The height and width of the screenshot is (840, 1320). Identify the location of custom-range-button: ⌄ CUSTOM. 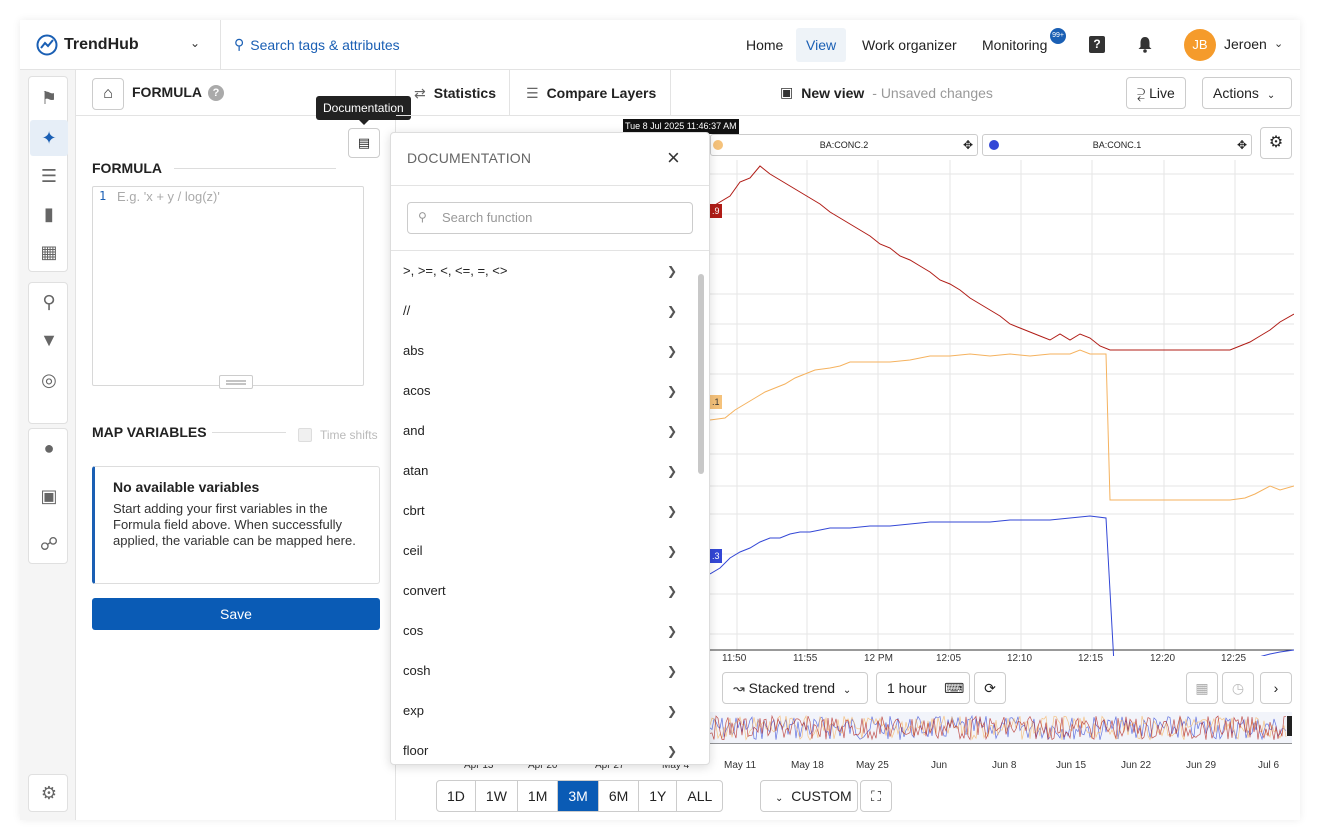
(809, 796).